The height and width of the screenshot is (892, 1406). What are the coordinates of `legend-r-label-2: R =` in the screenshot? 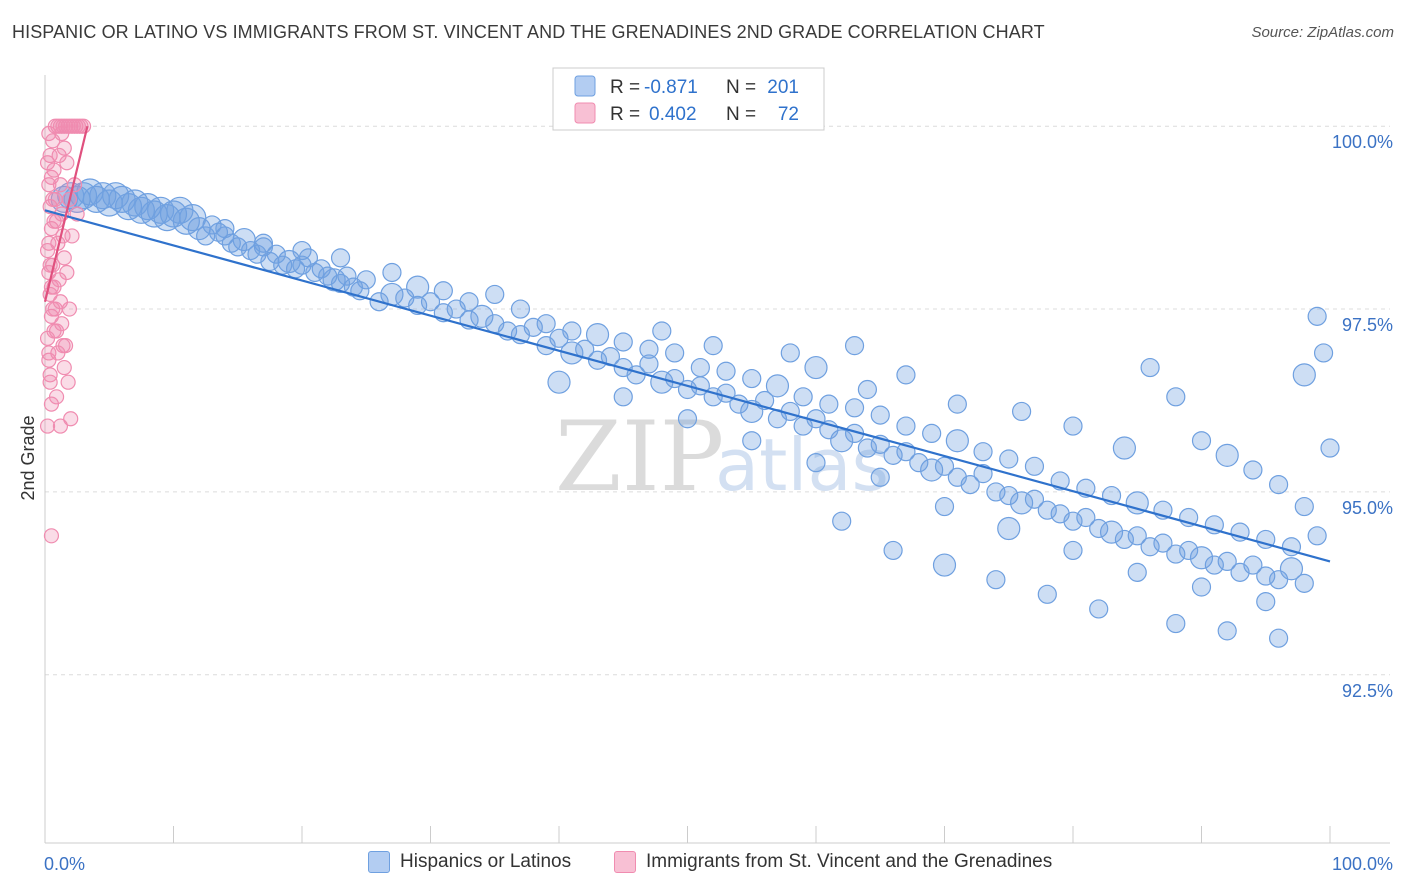 It's located at (625, 114).